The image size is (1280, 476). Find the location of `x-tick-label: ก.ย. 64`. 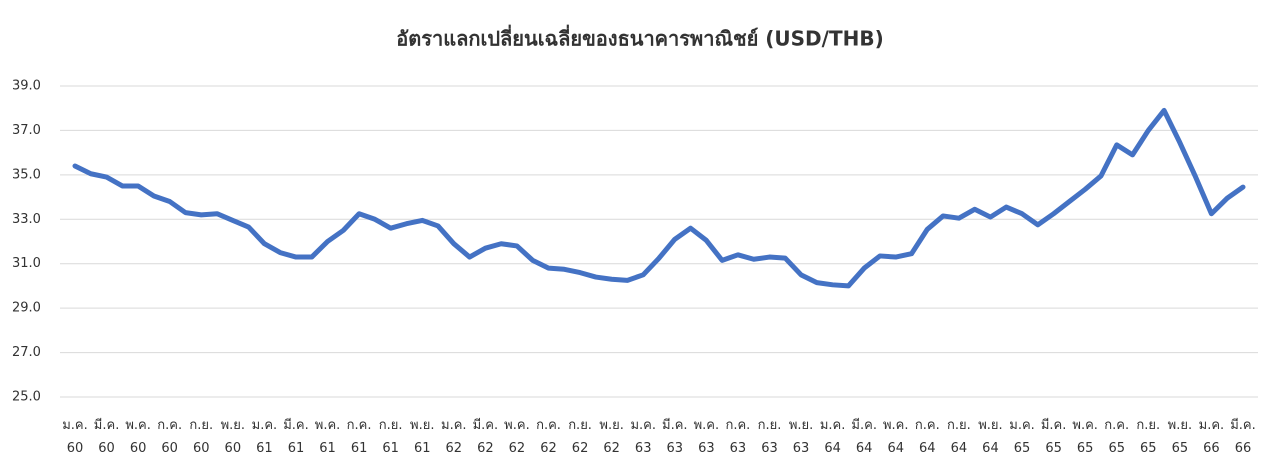

x-tick-label: ก.ย. 64 is located at coordinates (959, 437).